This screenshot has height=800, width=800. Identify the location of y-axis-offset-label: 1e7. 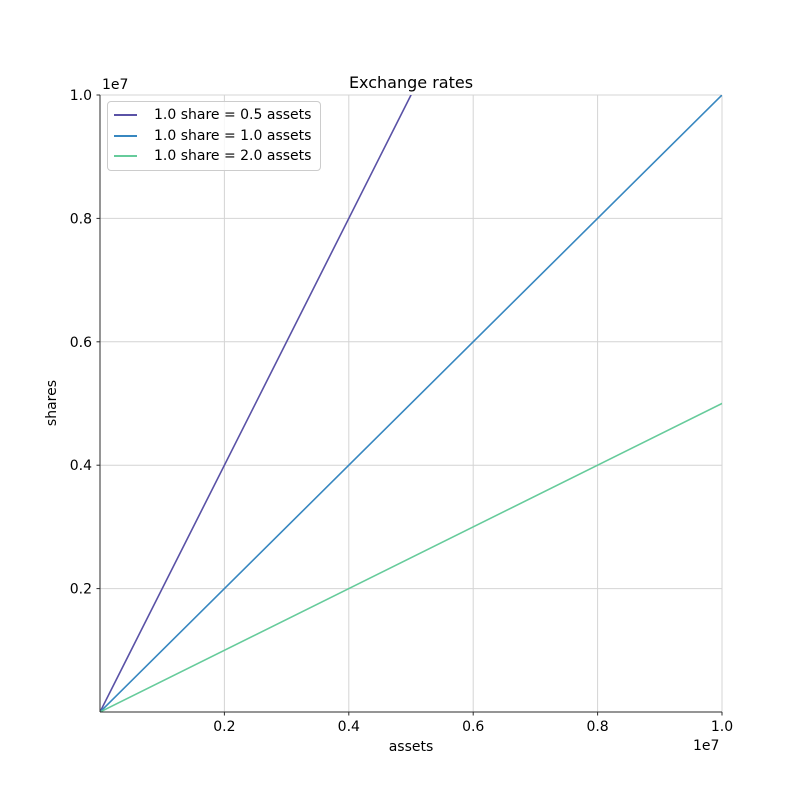
(115, 85).